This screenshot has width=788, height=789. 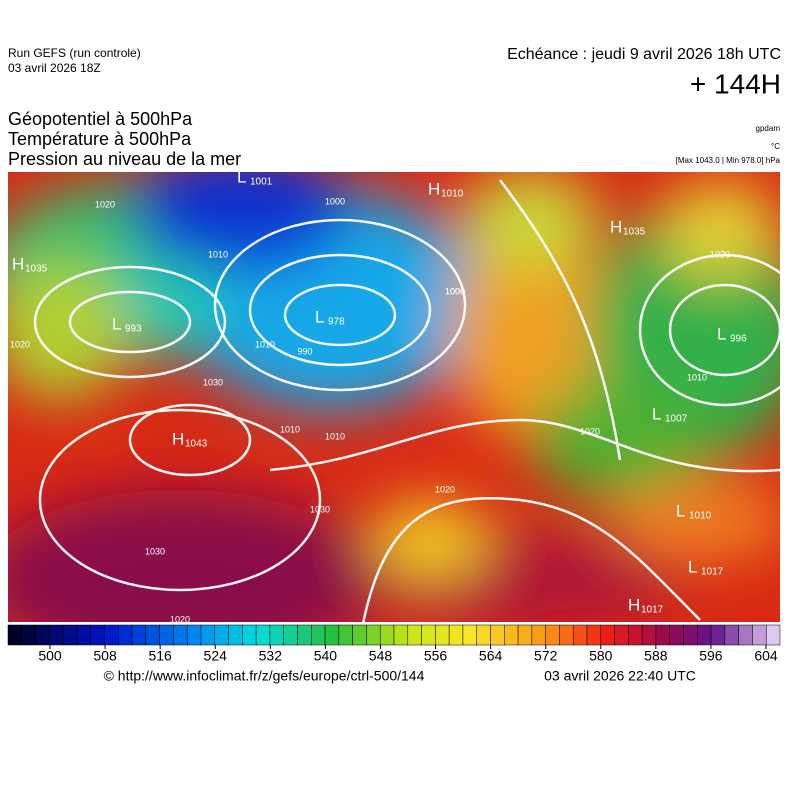 What do you see at coordinates (216, 656) in the screenshot?
I see `colorbar-label: 524` at bounding box center [216, 656].